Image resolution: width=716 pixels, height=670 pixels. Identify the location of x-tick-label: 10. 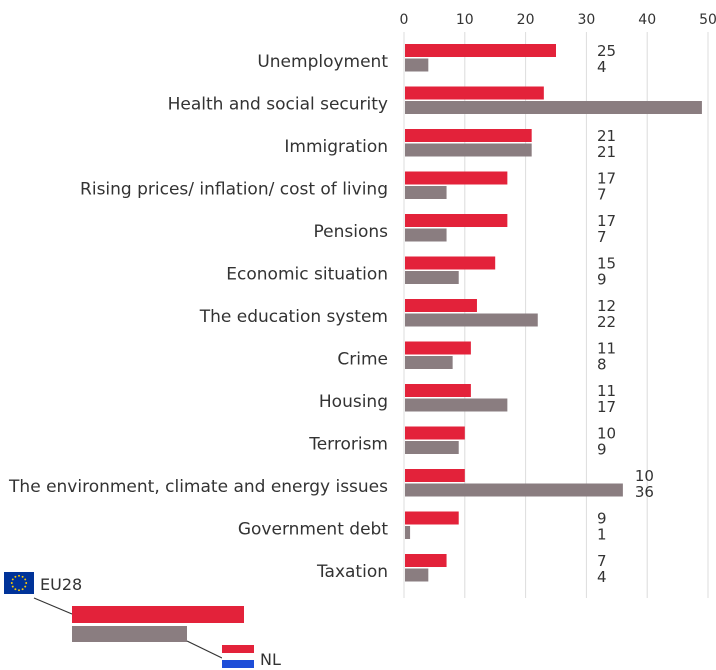
(465, 20).